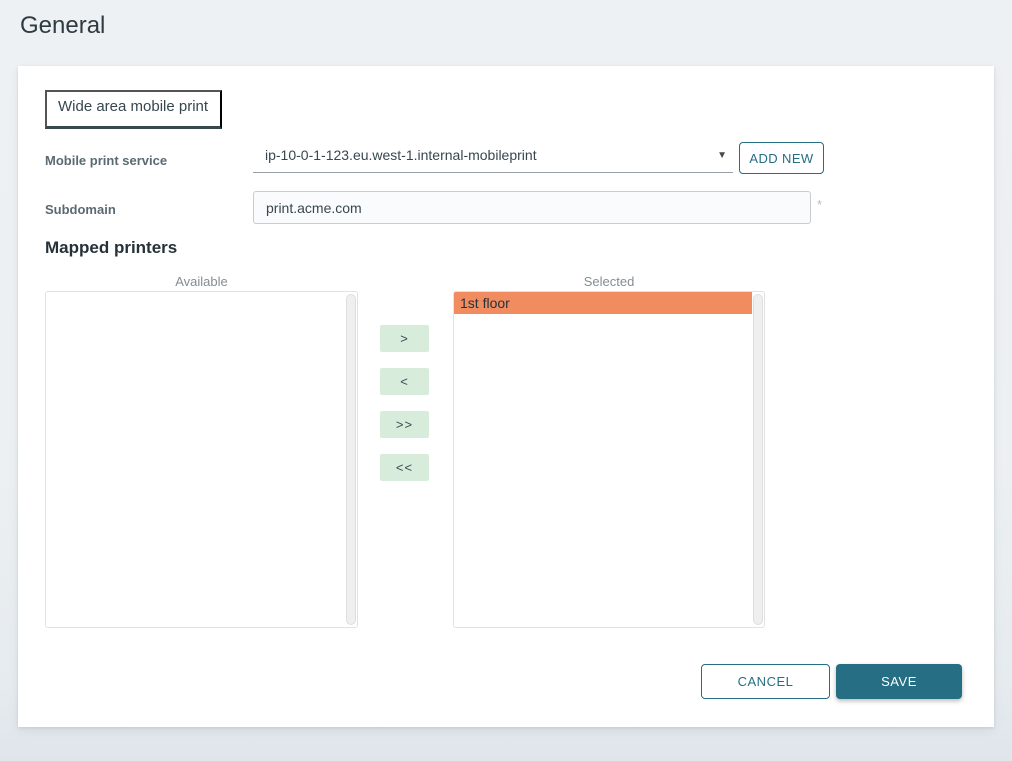 The width and height of the screenshot is (1012, 761). What do you see at coordinates (404, 467) in the screenshot?
I see `move-all-left-button: <<` at bounding box center [404, 467].